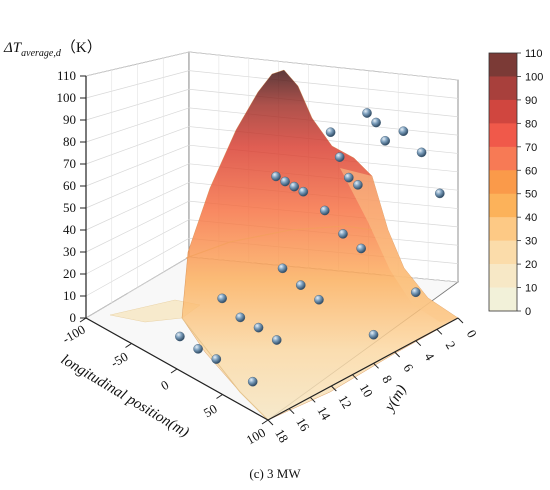  What do you see at coordinates (531, 265) in the screenshot?
I see `colorbar-label: 20` at bounding box center [531, 265].